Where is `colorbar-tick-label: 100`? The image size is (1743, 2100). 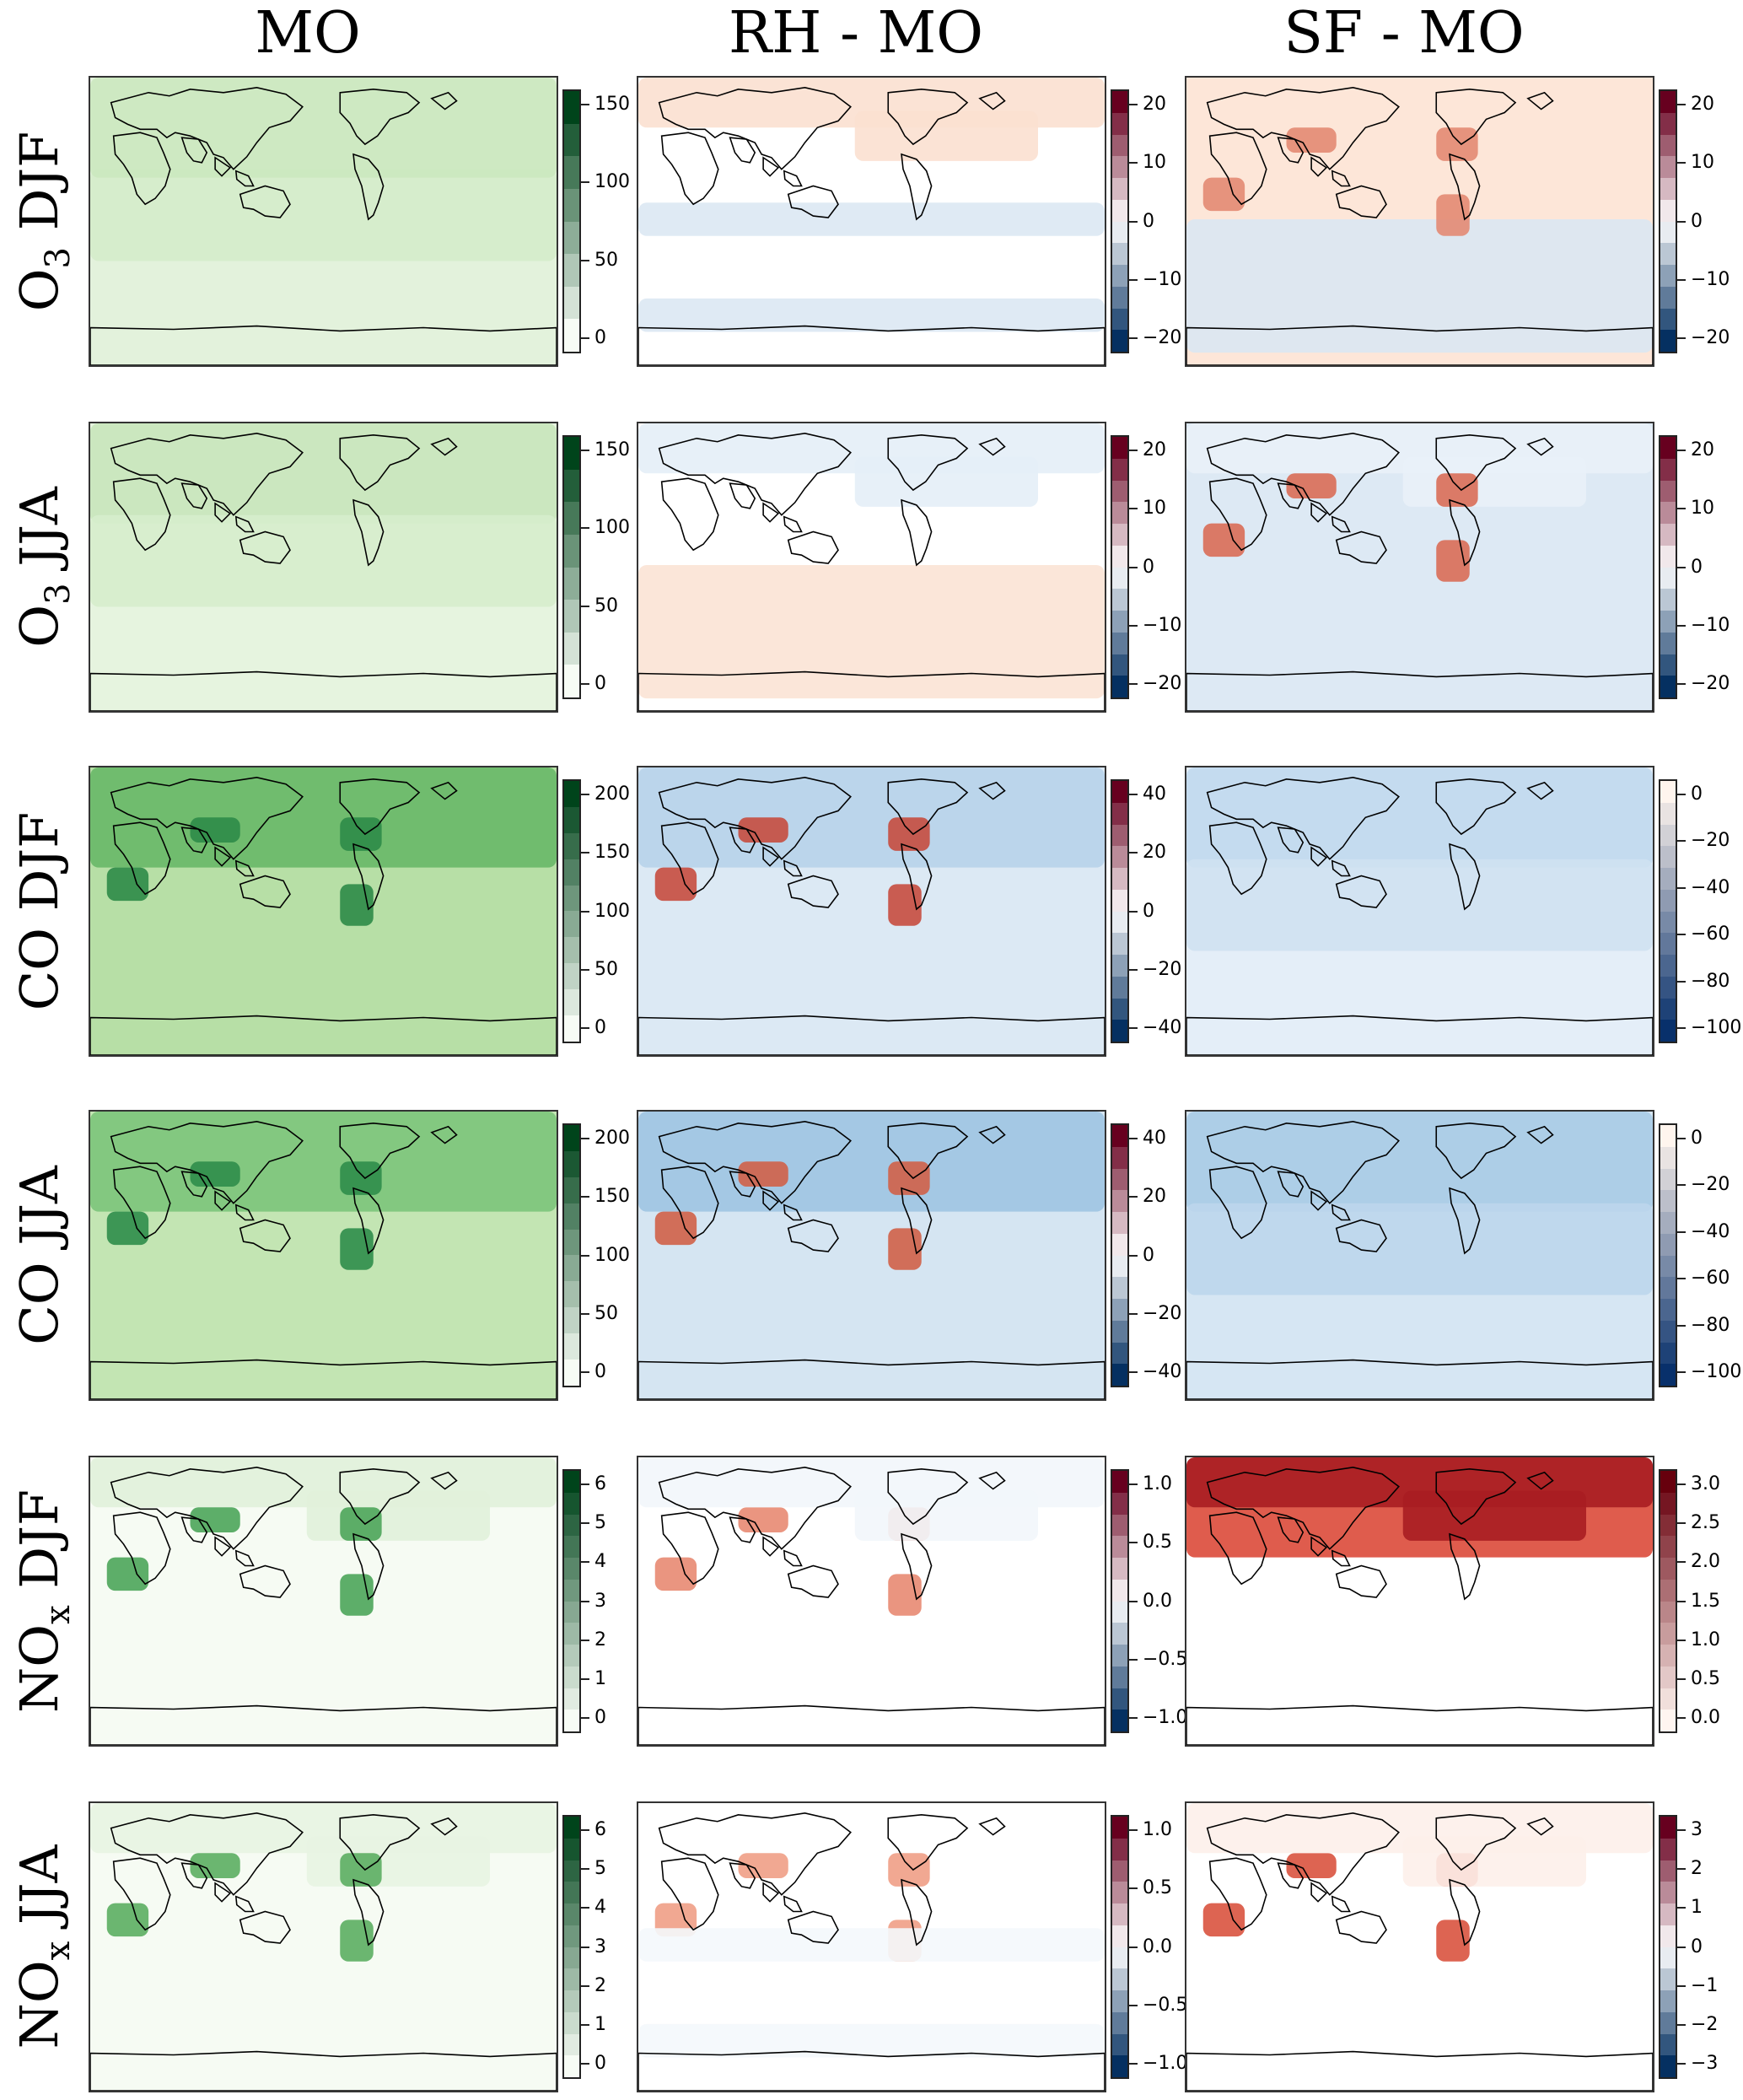
colorbar-tick-label: 100 is located at coordinates (612, 182).